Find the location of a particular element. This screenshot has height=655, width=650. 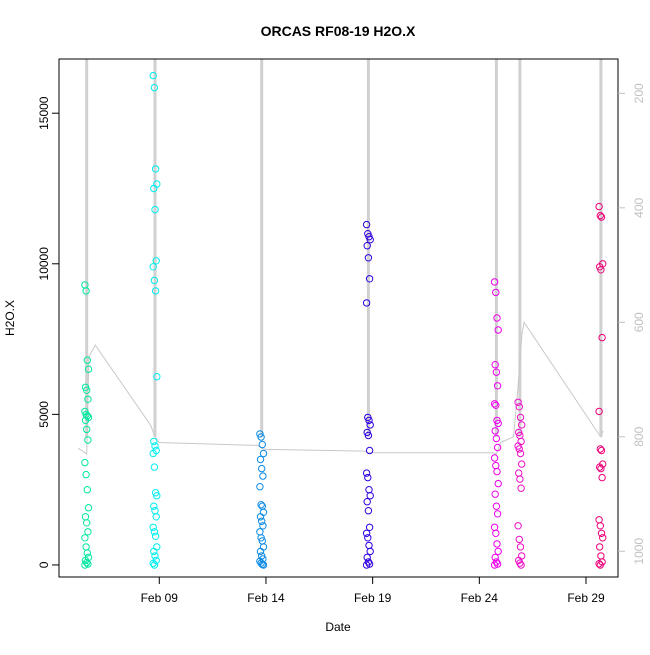

x-tick-label: Feb 19 is located at coordinates (373, 598).